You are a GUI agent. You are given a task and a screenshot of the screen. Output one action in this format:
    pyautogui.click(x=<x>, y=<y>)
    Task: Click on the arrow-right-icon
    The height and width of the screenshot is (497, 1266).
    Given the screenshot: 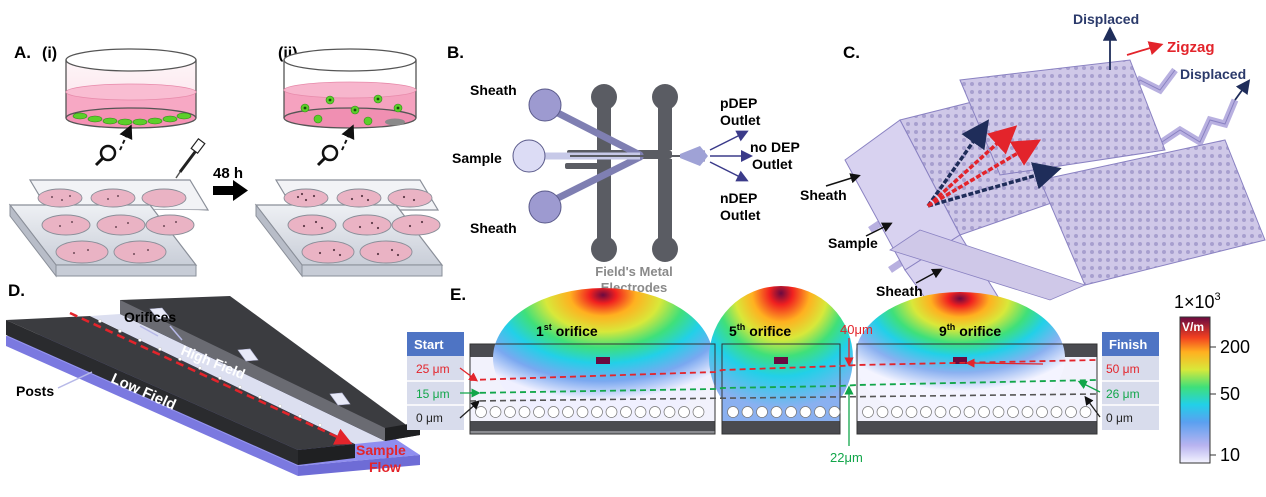 What is the action you would take?
    pyautogui.click(x=230, y=190)
    